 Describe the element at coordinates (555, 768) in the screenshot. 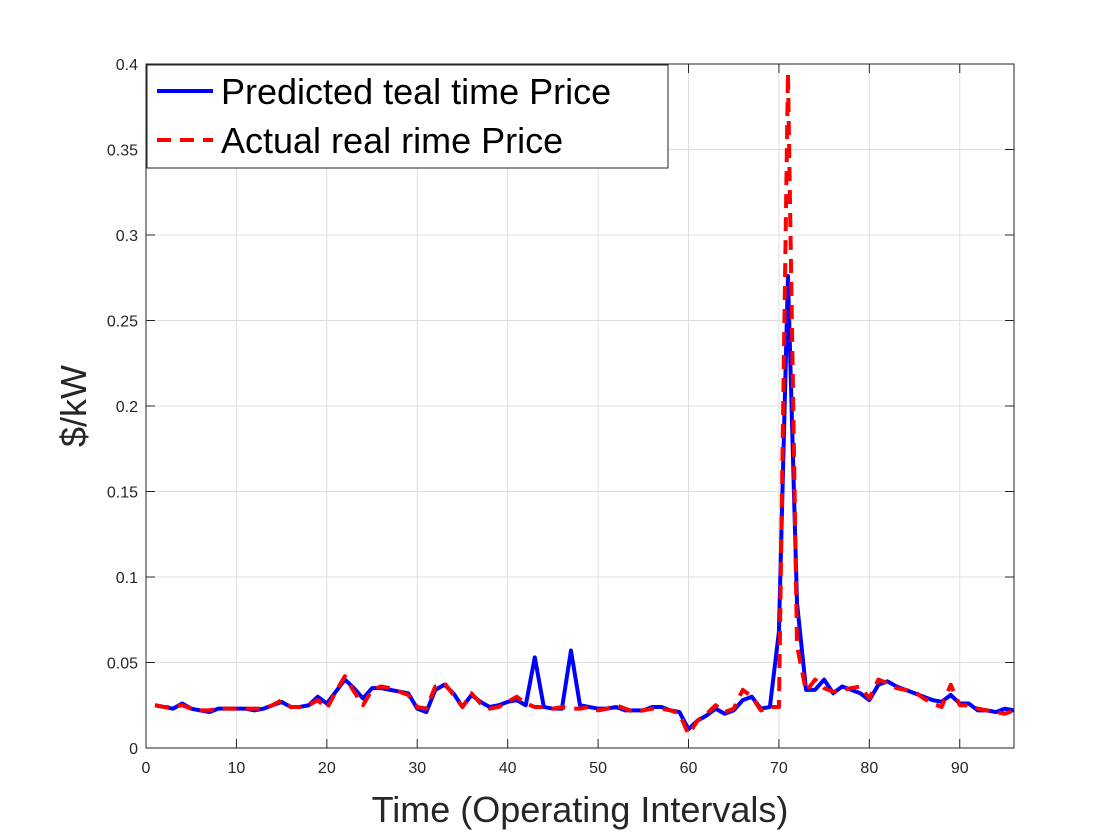

I see `x-tick-labels: 0 10 20 30 40 50 60 70 80 90` at that location.